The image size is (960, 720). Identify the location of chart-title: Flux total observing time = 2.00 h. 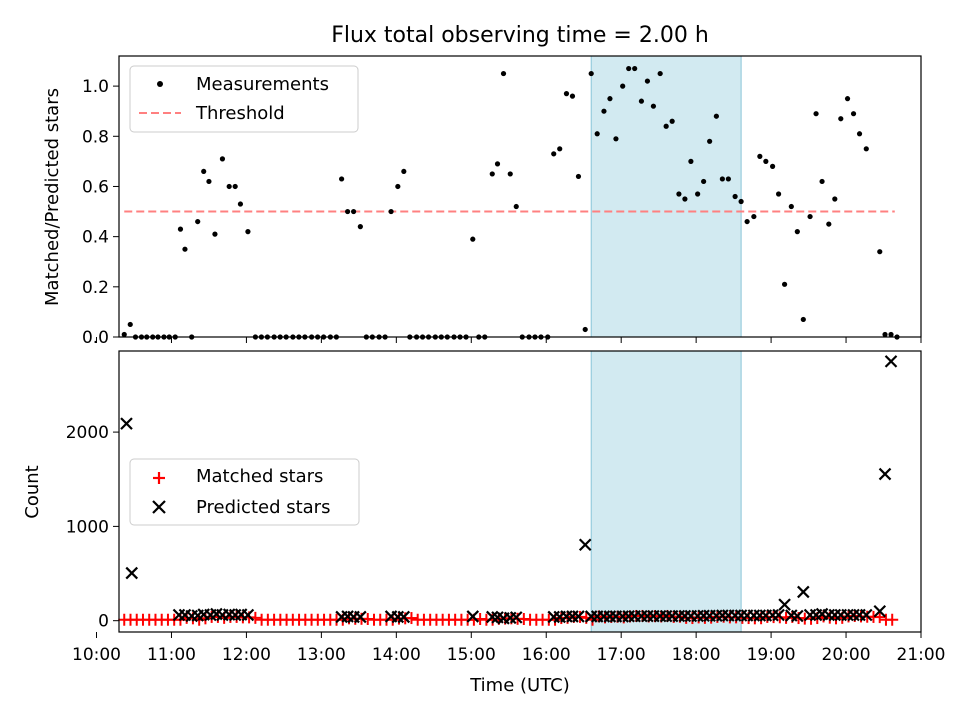
(520, 35).